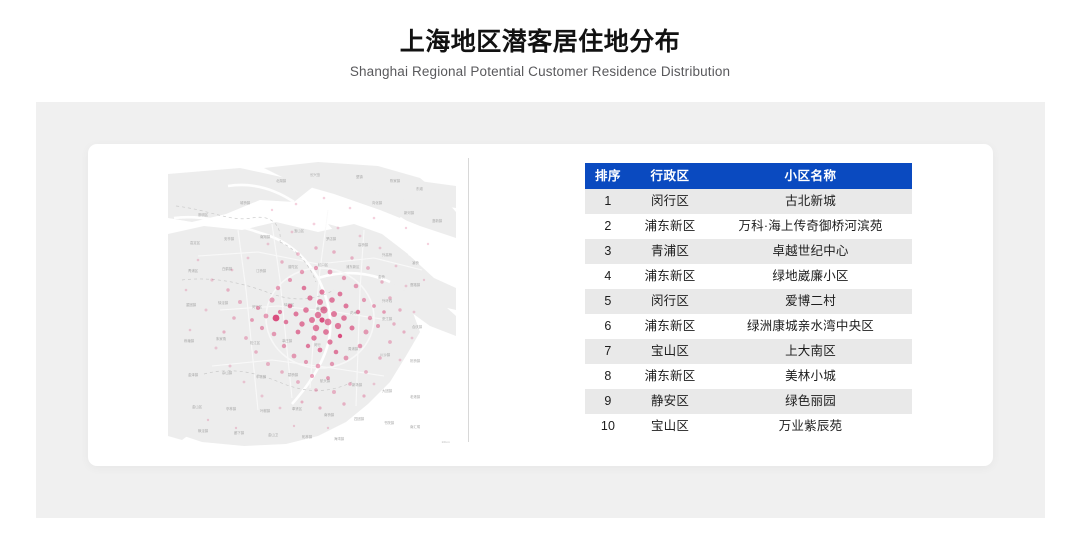  Describe the element at coordinates (810, 326) in the screenshot. I see `cell-community: 绿洲康城亲水湾中央区` at that location.